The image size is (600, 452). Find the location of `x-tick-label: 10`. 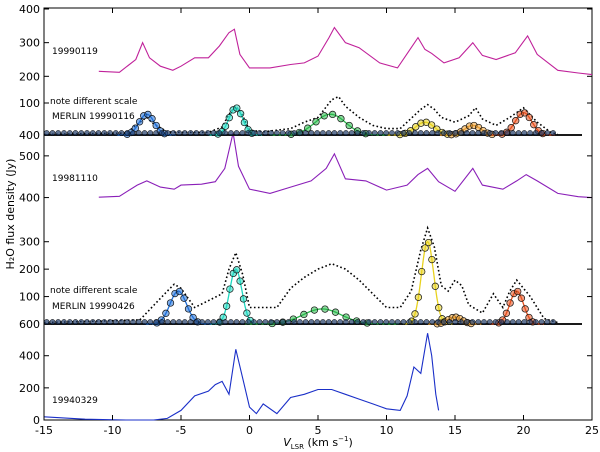

x-tick-label: 10 is located at coordinates (387, 430).